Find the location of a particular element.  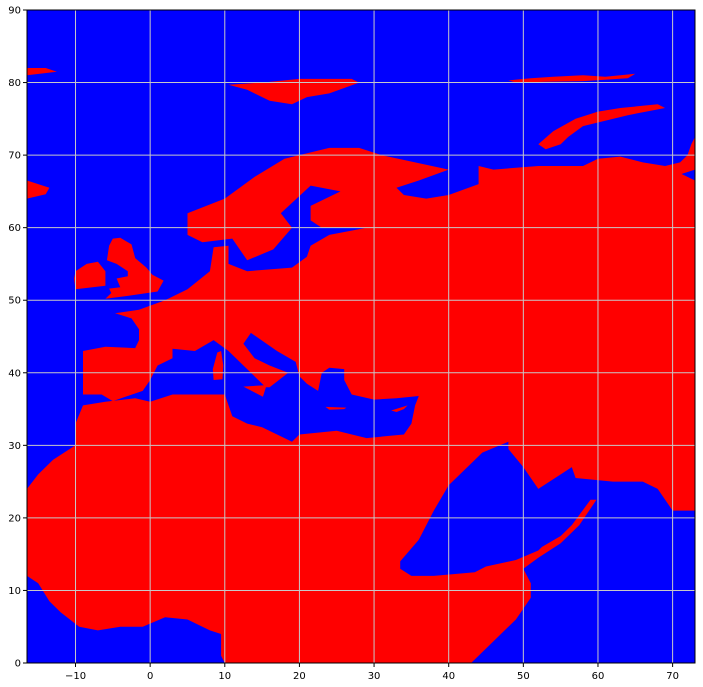

land-ireland is located at coordinates (90, 275).